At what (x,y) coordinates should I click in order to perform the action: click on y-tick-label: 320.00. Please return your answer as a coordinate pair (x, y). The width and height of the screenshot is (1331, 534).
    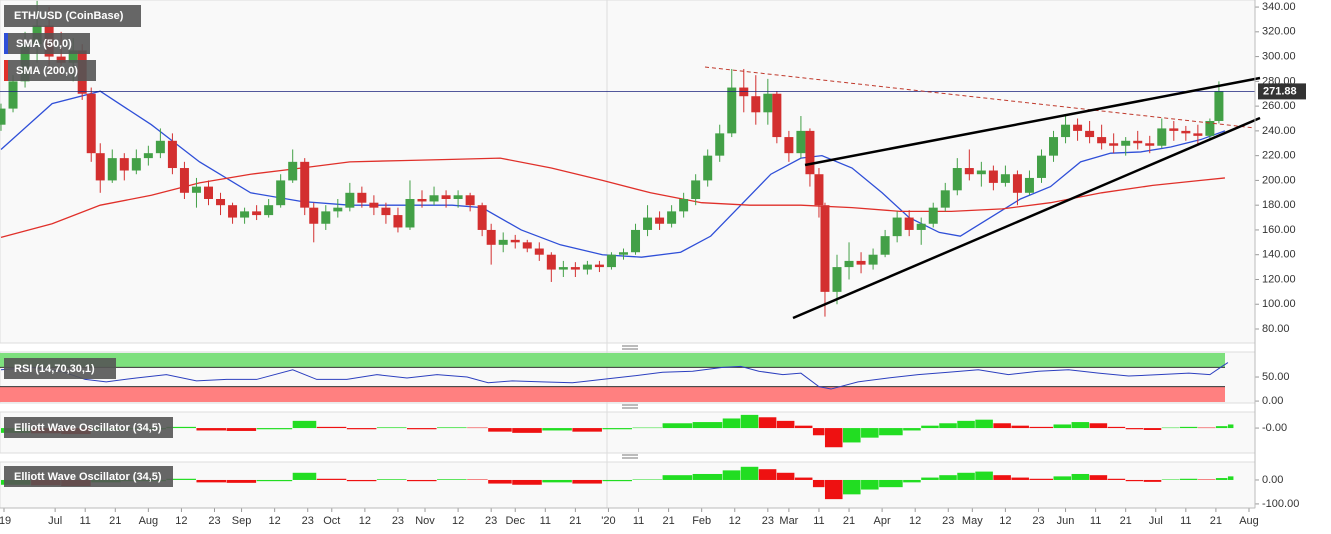
    Looking at the image, I should click on (1279, 32).